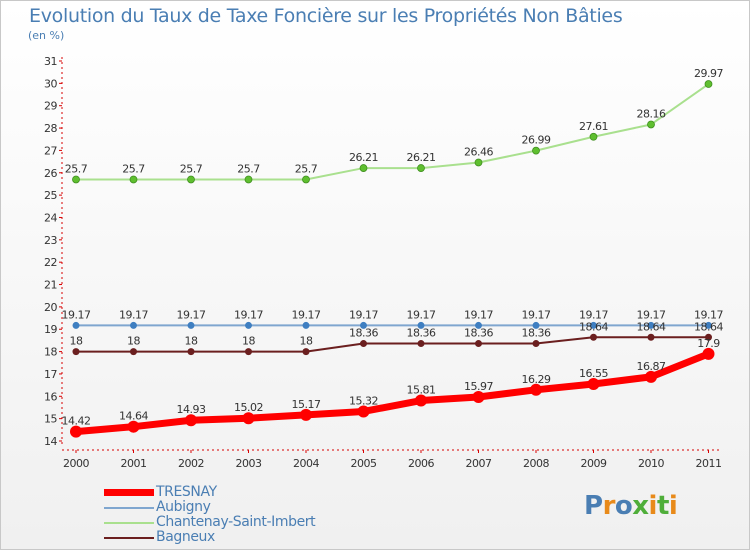  Describe the element at coordinates (50, 173) in the screenshot. I see `y-tick-label: 26` at that location.